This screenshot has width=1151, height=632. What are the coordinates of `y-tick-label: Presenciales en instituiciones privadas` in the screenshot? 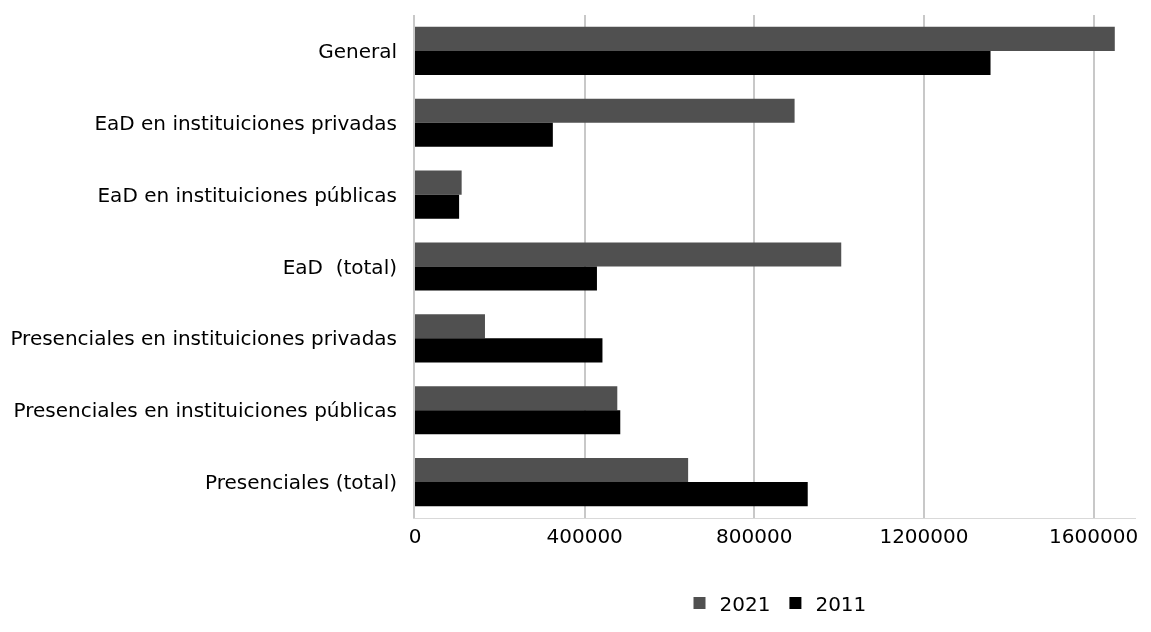 It's located at (203, 338).